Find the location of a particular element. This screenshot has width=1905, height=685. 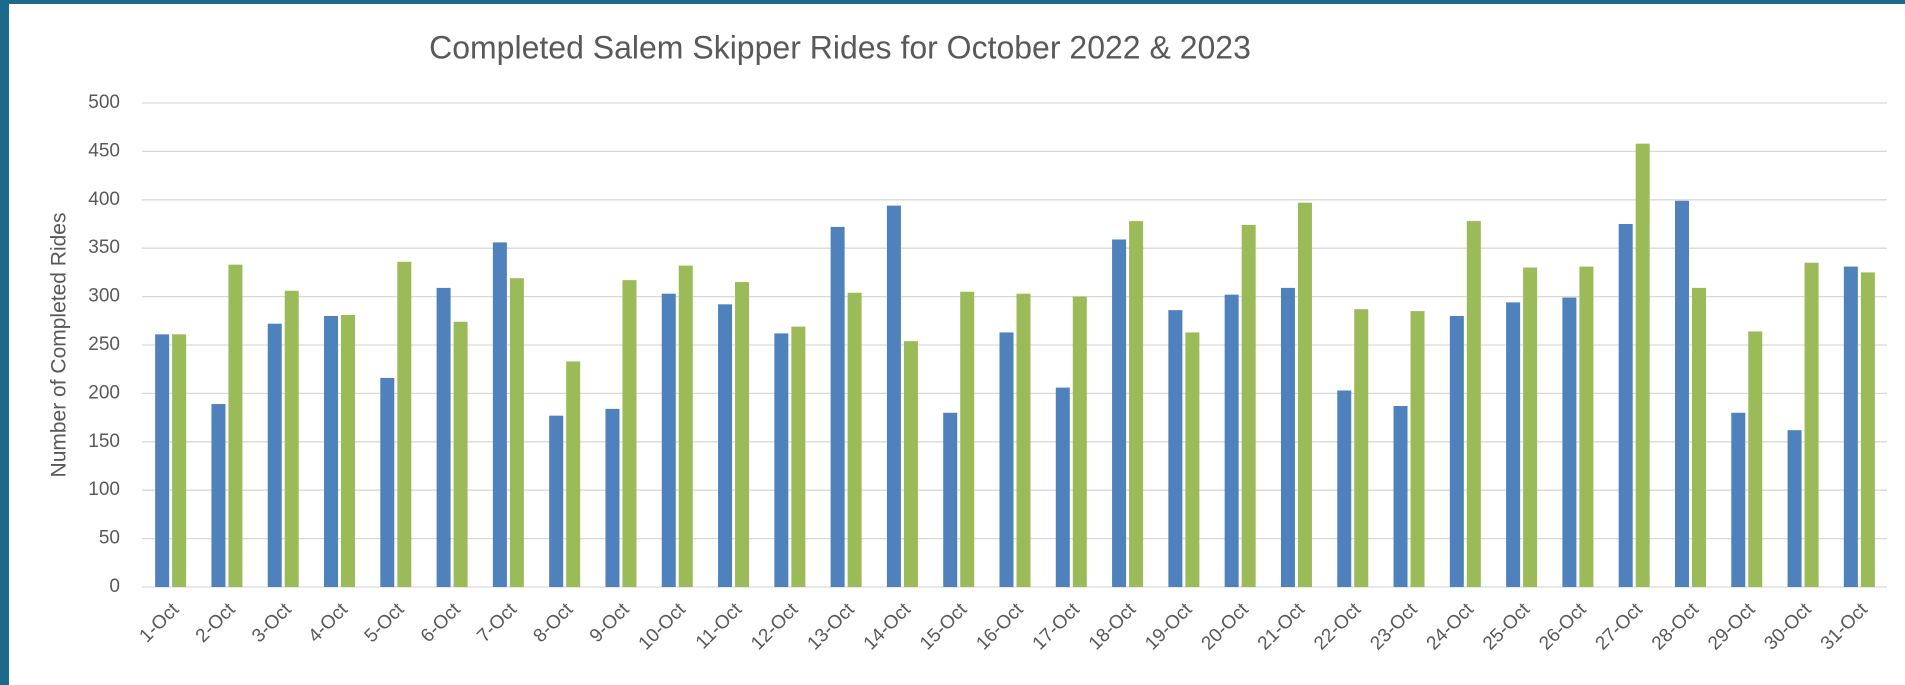

x-tick-label: 25-Oct is located at coordinates (1507, 627).